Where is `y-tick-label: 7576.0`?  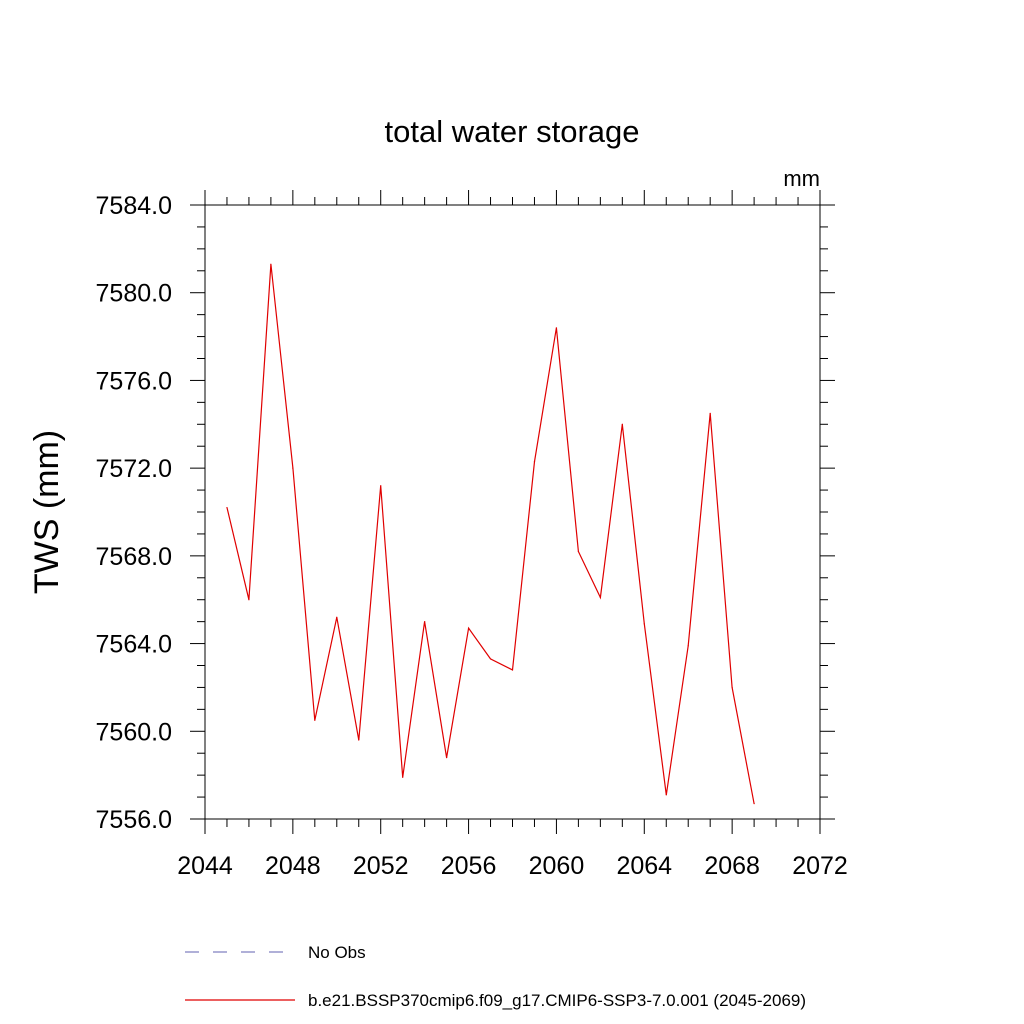
y-tick-label: 7576.0 is located at coordinates (134, 381).